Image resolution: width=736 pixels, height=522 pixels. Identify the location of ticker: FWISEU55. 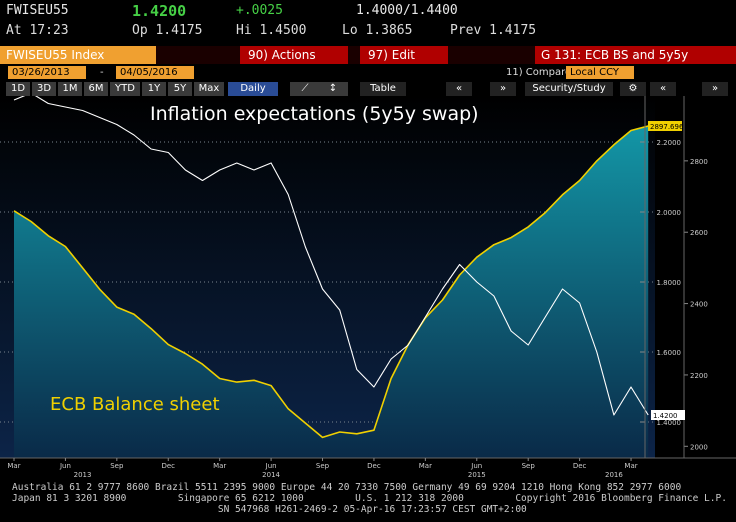
(37, 10).